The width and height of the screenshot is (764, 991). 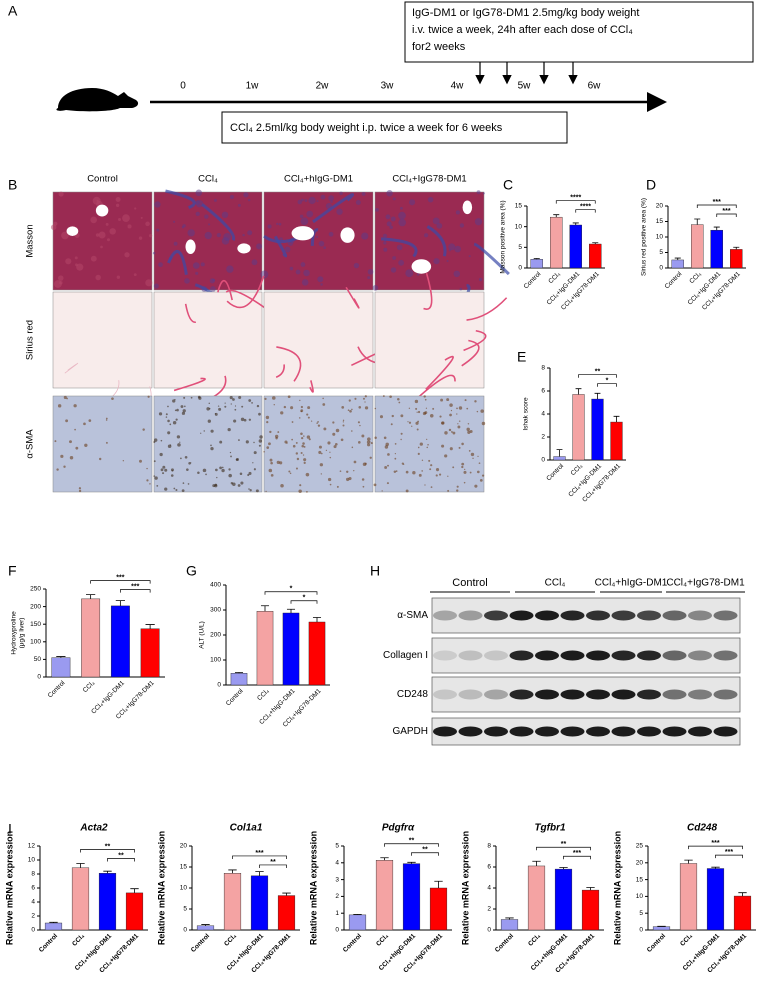 I want to click on y-axis-label: Sirius red positive area (%), so click(x=644, y=237).